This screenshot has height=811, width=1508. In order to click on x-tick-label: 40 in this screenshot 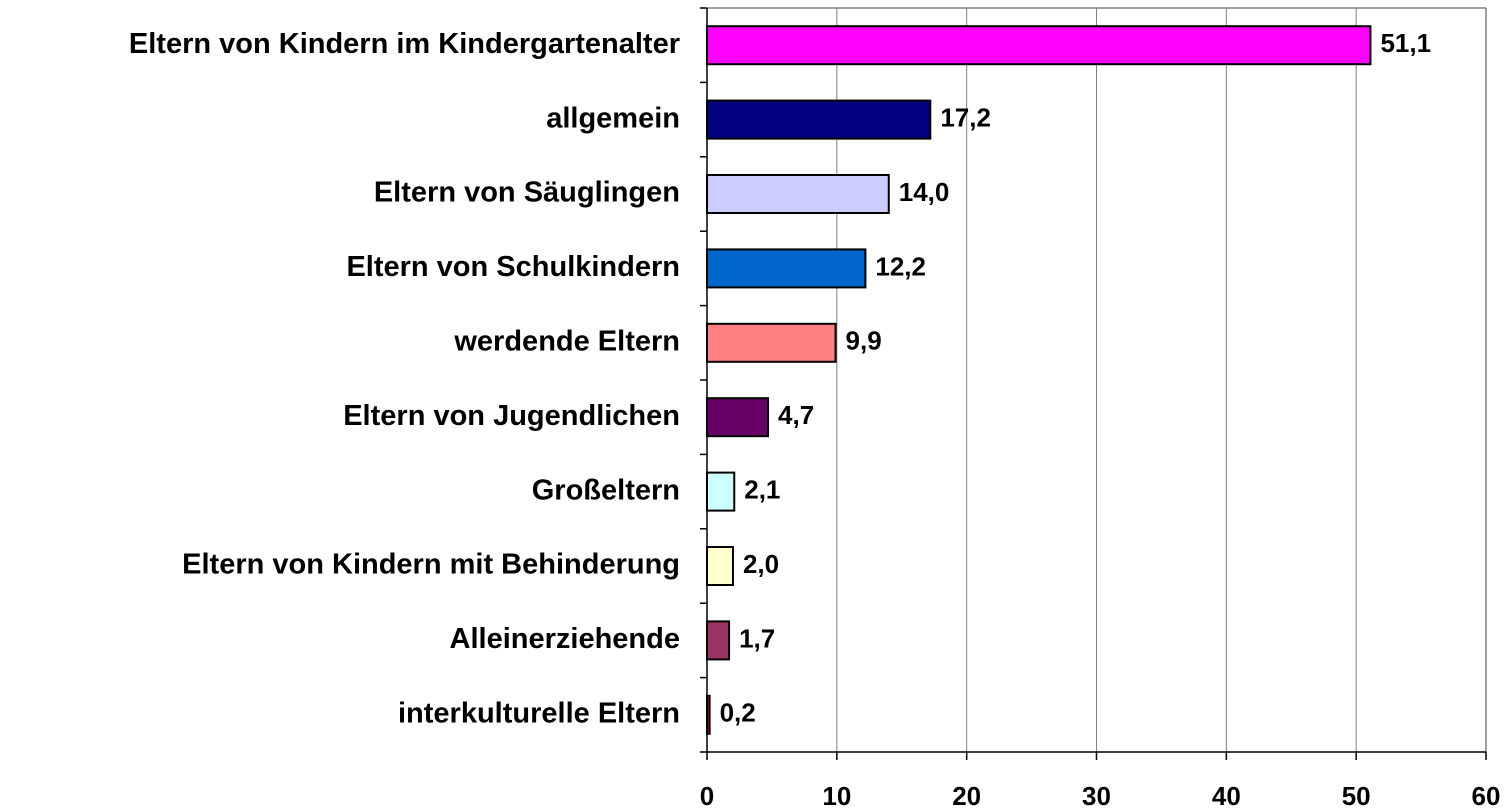, I will do `click(1226, 796)`.